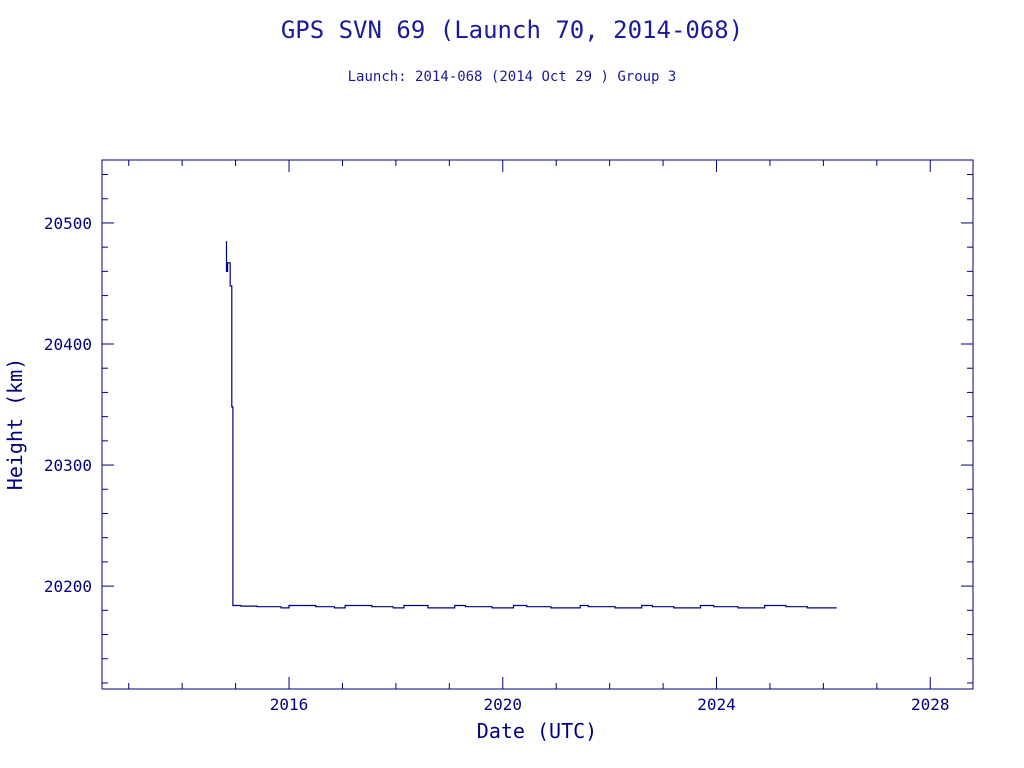  What do you see at coordinates (537, 731) in the screenshot?
I see `x-axis-label: Date (UTC)` at bounding box center [537, 731].